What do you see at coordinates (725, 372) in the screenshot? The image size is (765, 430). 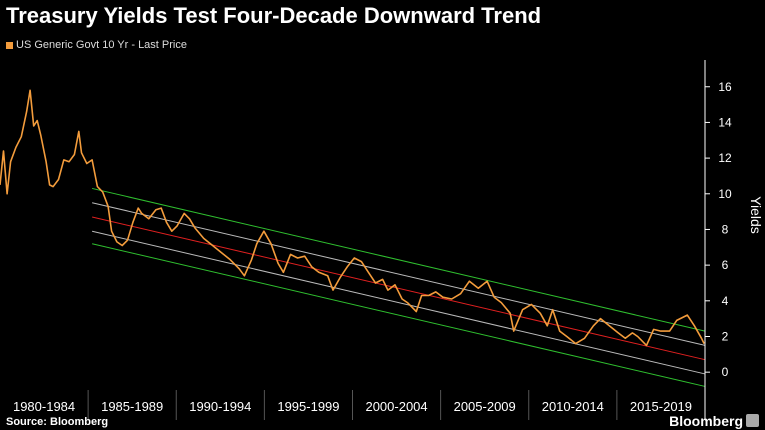 I see `y-tick-label: 0` at bounding box center [725, 372].